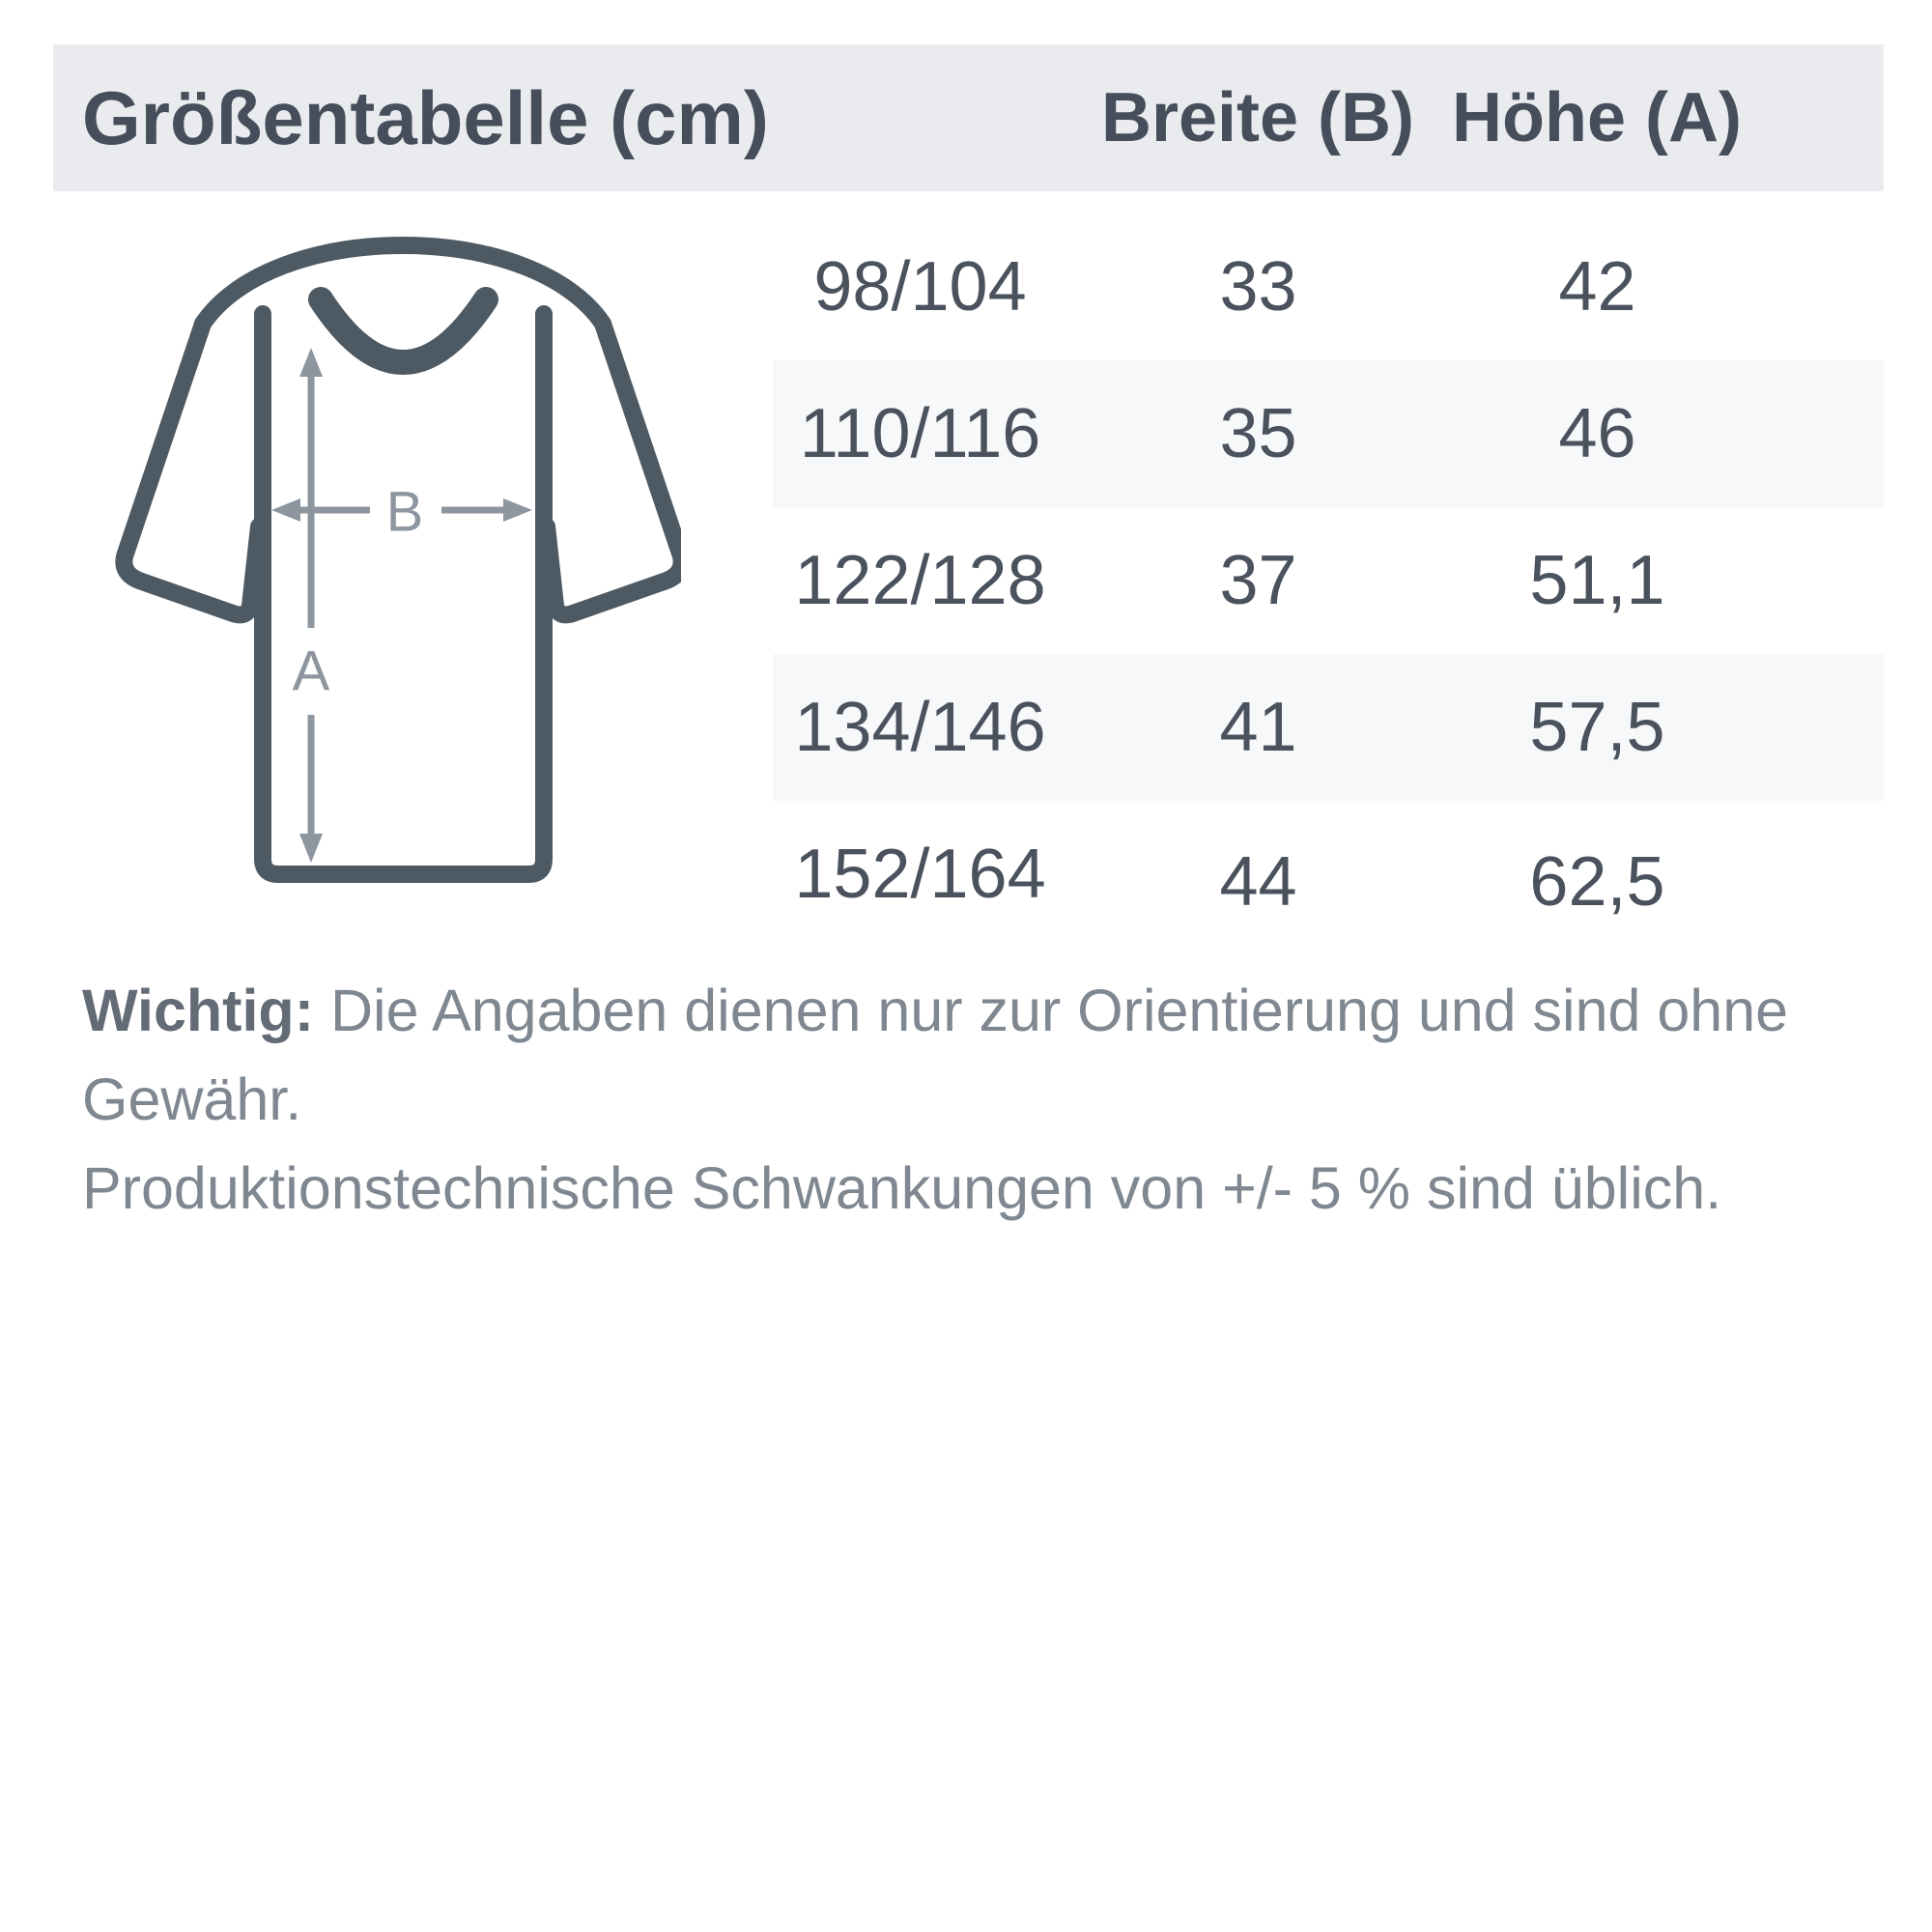 The height and width of the screenshot is (1932, 1932). What do you see at coordinates (1597, 117) in the screenshot?
I see `column-header-hoehe: Höhe (A)` at bounding box center [1597, 117].